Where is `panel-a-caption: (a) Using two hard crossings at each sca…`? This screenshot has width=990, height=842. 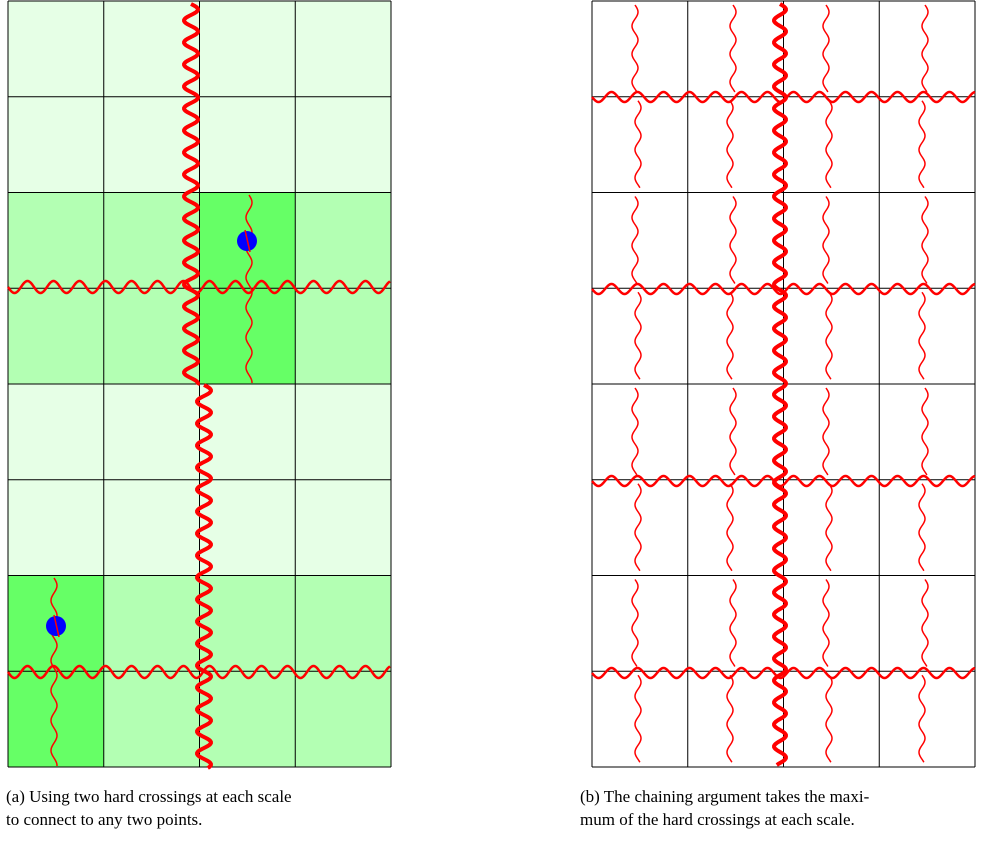
panel-a-caption: (a) Using two hard crossings at each sca… is located at coordinates (216, 808).